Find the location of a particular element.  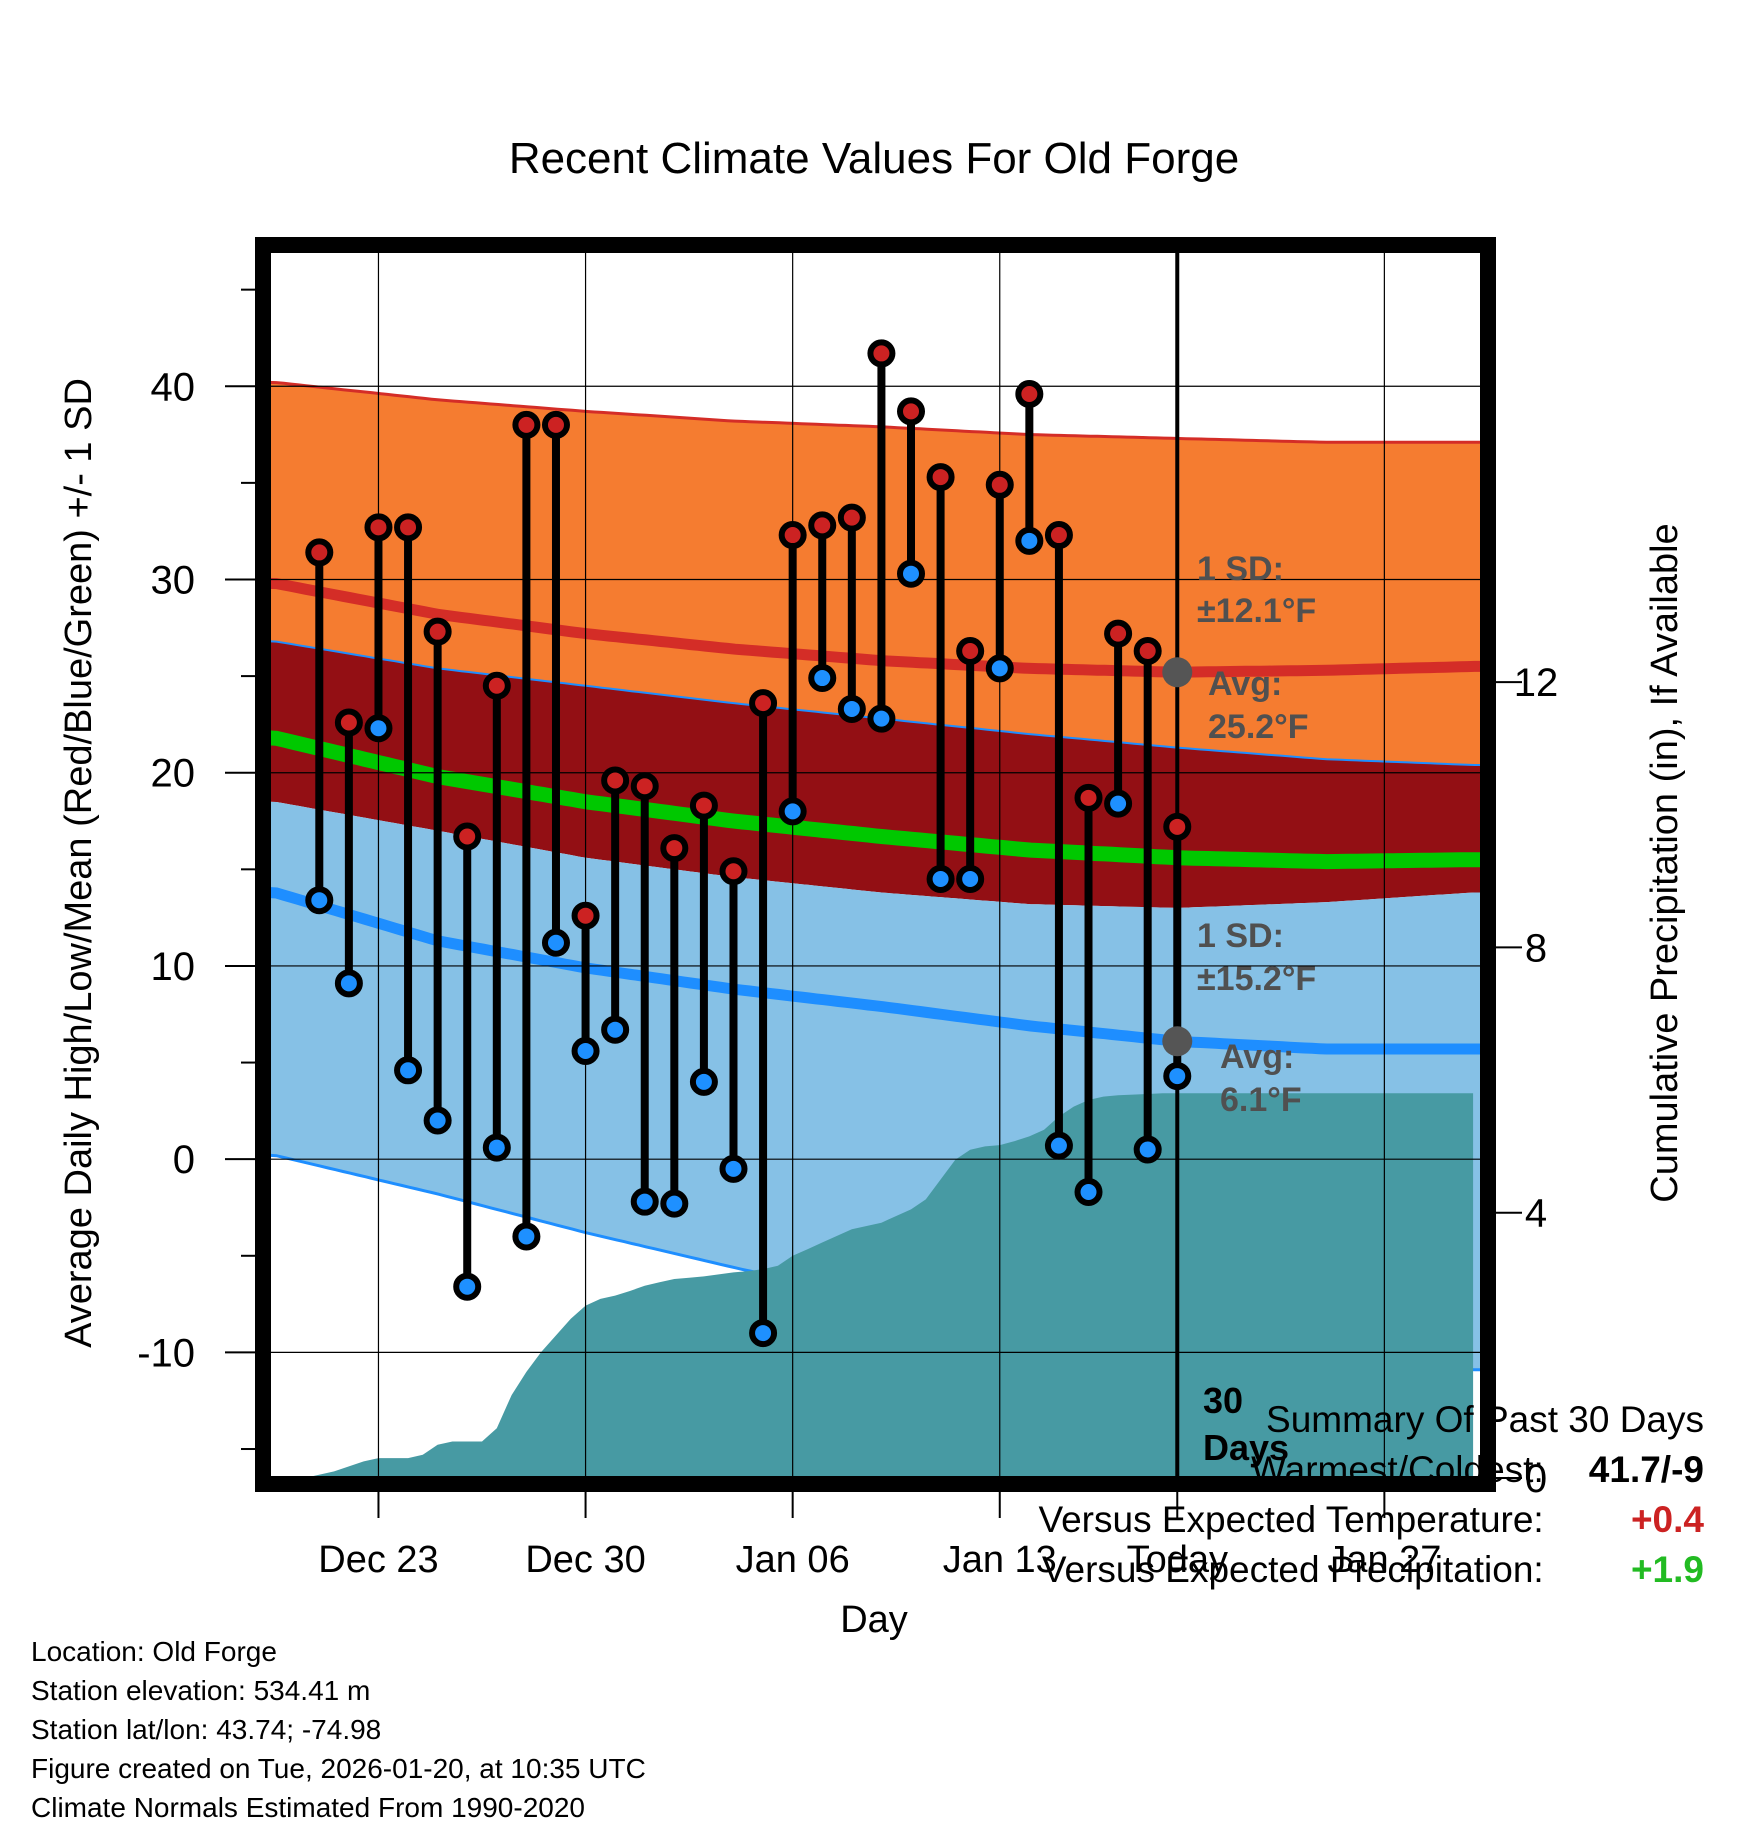

x-tick-label: Jan 27 is located at coordinates (1384, 1560).